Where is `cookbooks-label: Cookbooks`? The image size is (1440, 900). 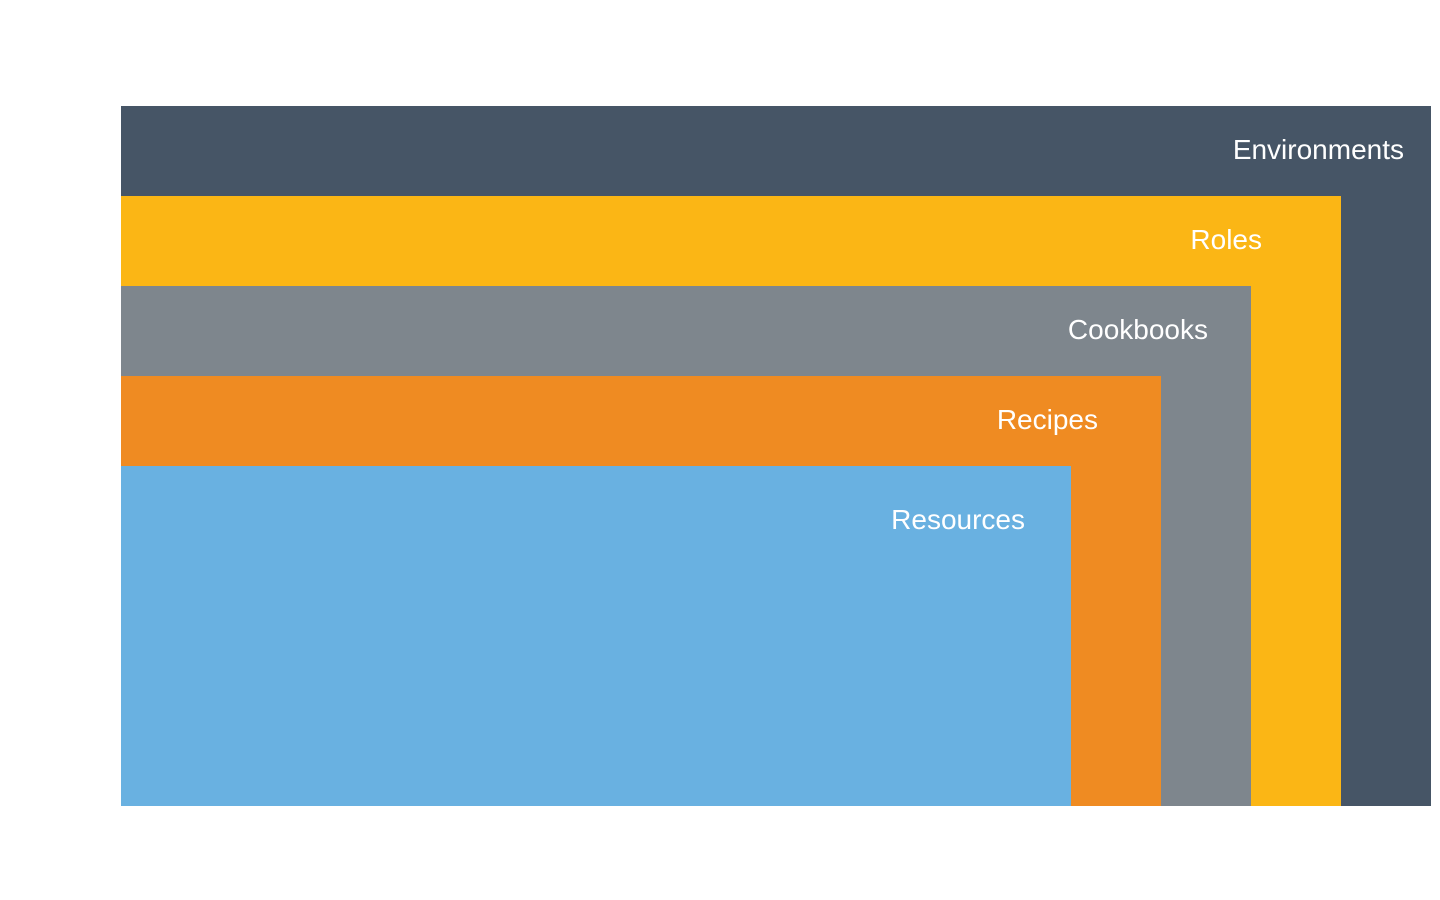
cookbooks-label: Cookbooks is located at coordinates (1137, 329).